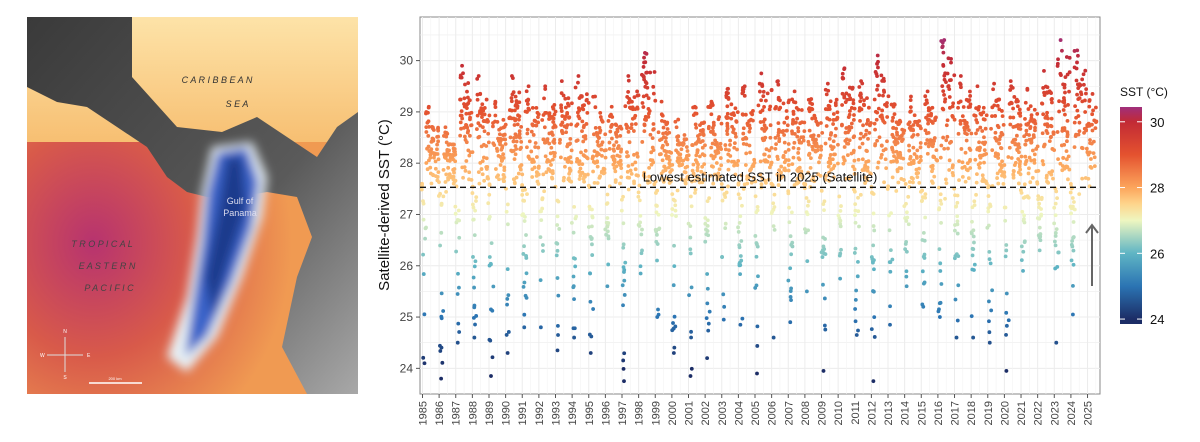 The height and width of the screenshot is (442, 1200). Describe the element at coordinates (384, 205) in the screenshot. I see `y-axis-title: Satellite-derived SST (°C)` at that location.